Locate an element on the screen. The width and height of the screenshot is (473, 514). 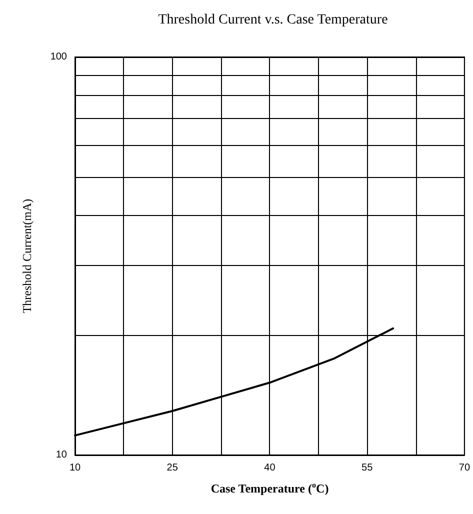
x-tick-label: 40 is located at coordinates (270, 468).